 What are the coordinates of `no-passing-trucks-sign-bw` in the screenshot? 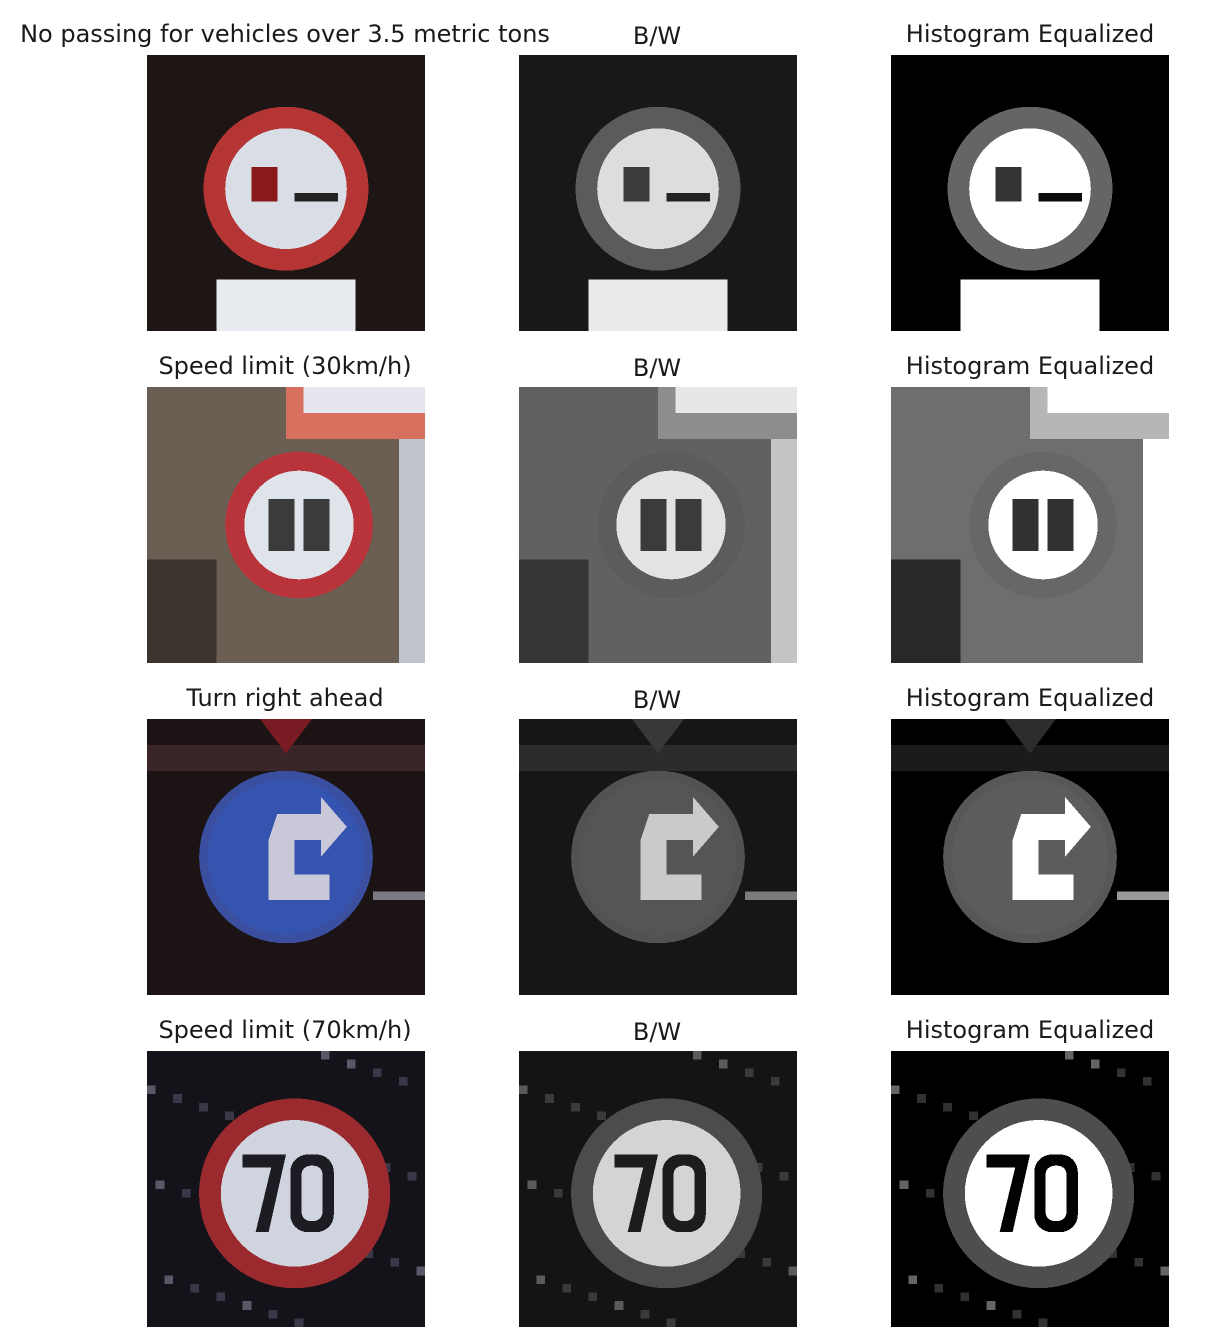 It's located at (658, 193).